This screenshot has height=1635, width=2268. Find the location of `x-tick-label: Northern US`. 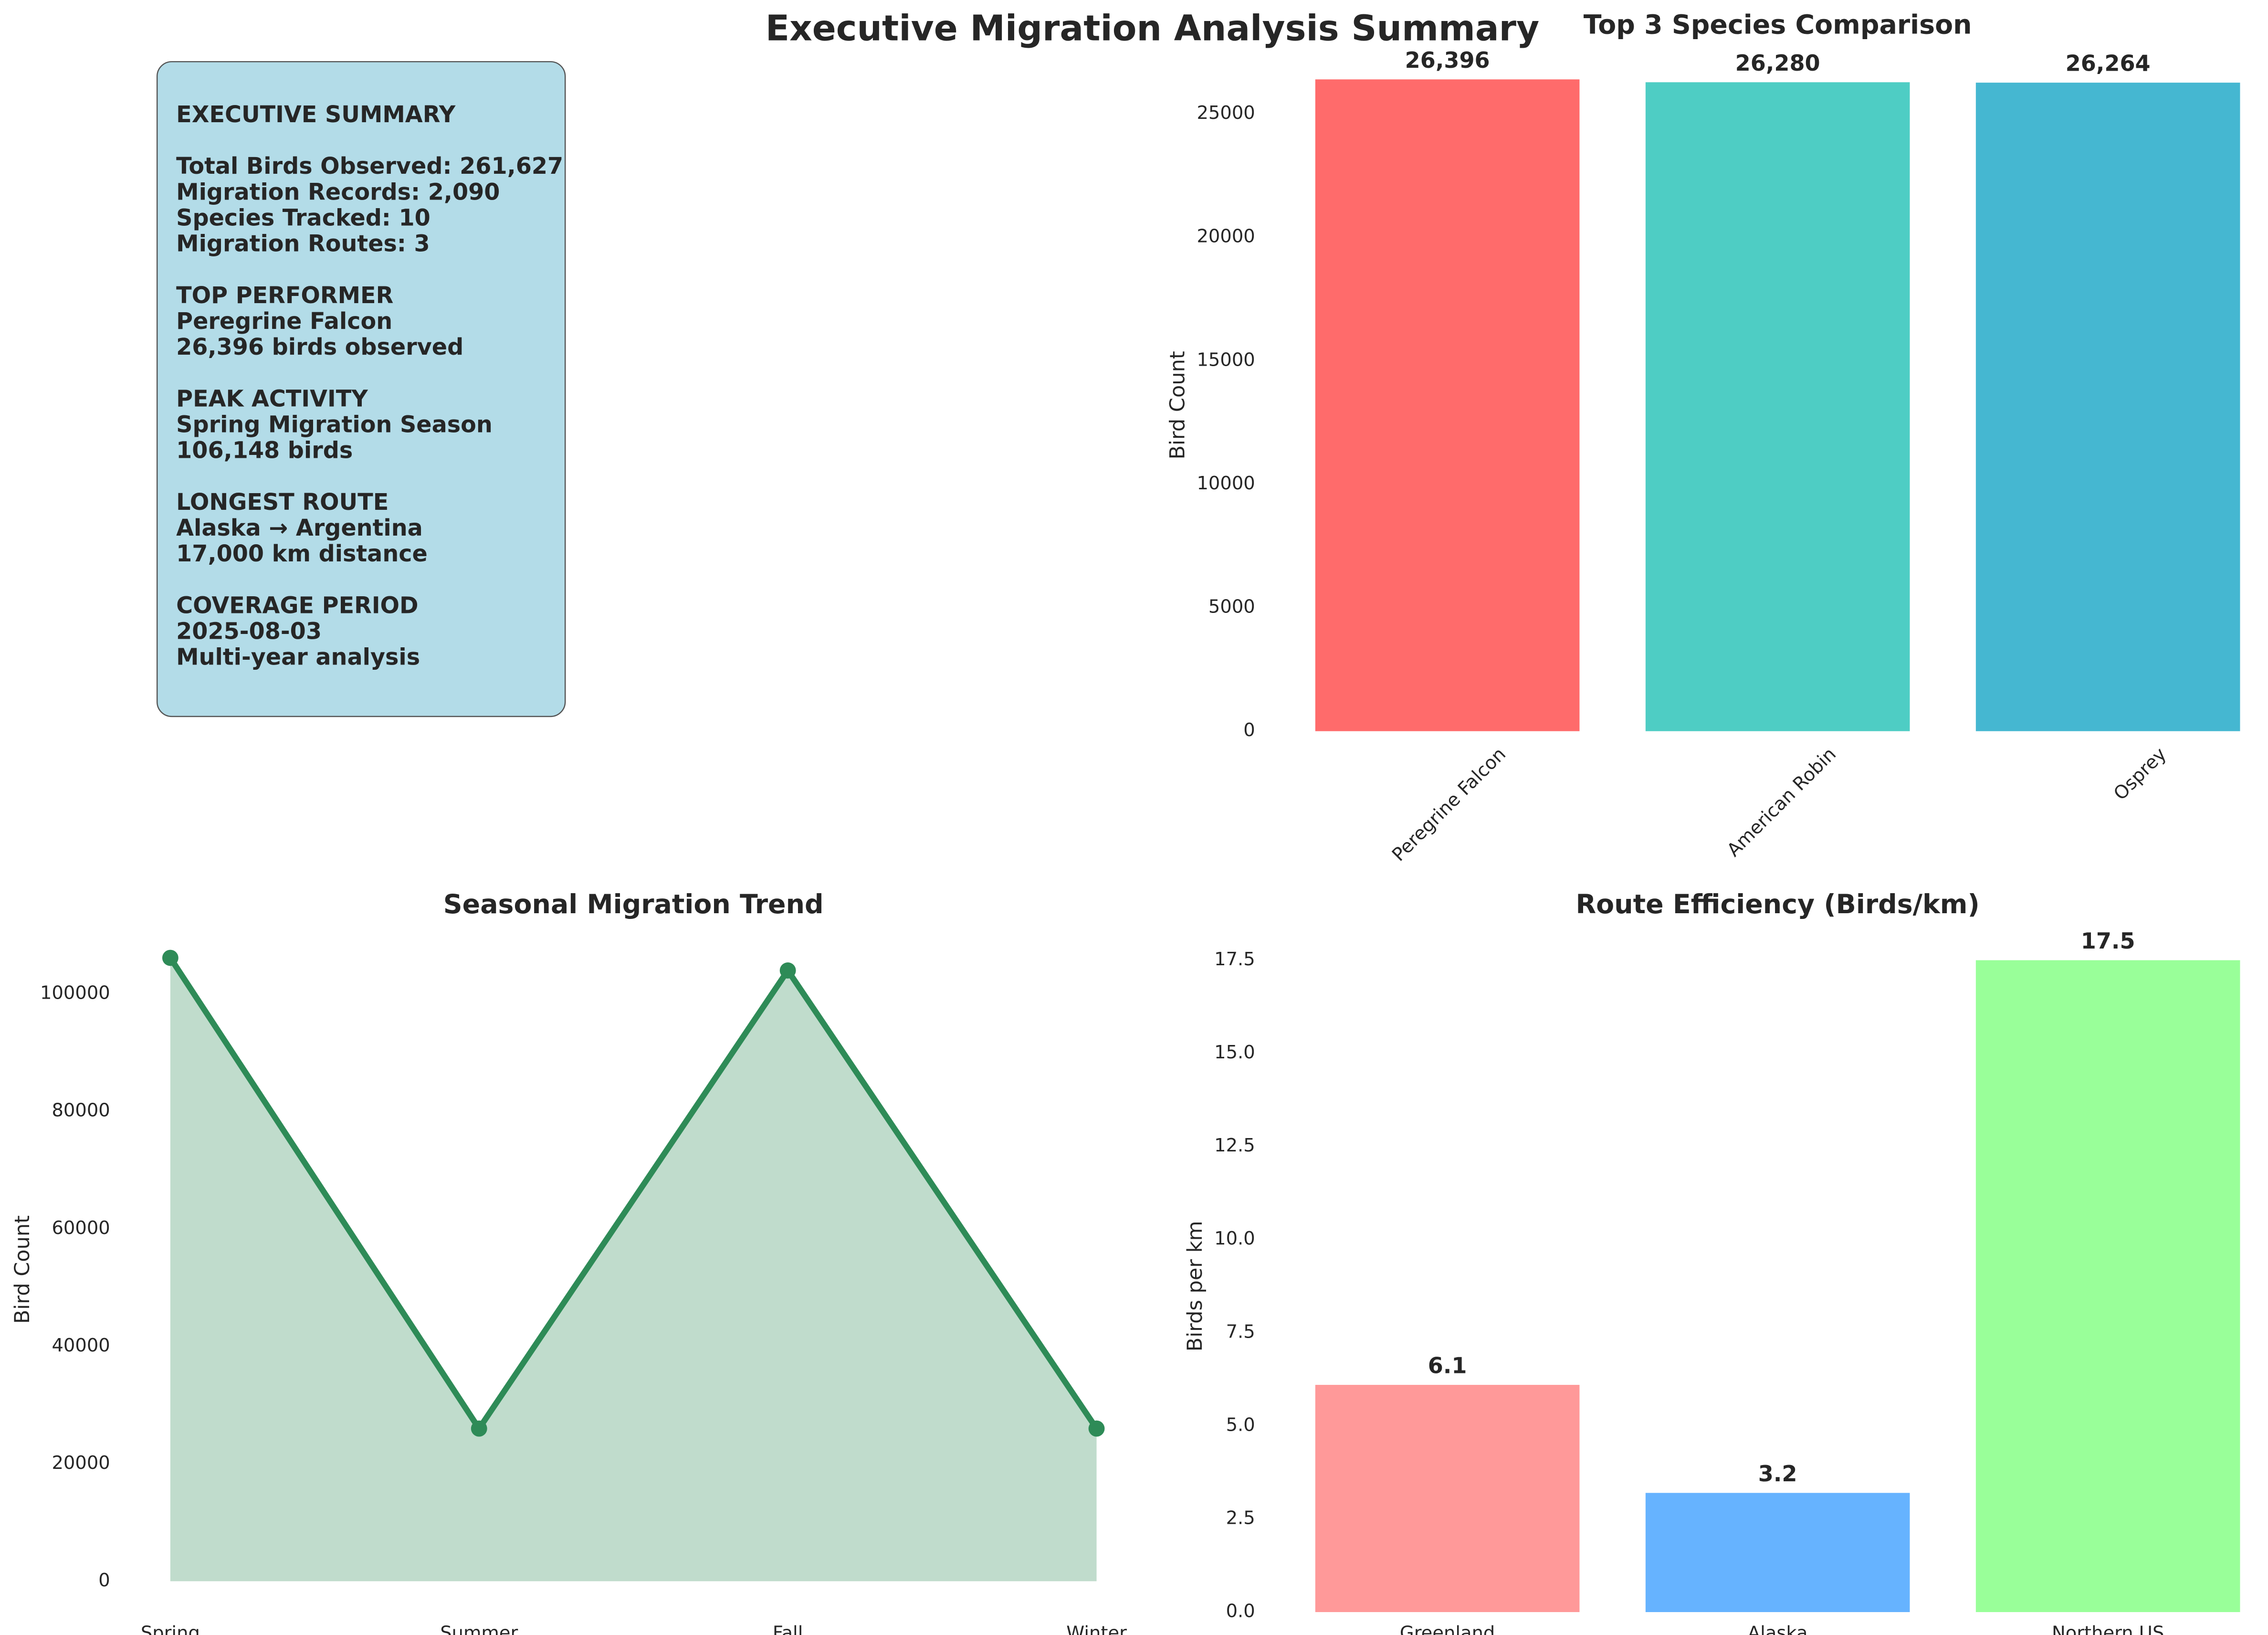

x-tick-label: Northern US is located at coordinates (2108, 1629).